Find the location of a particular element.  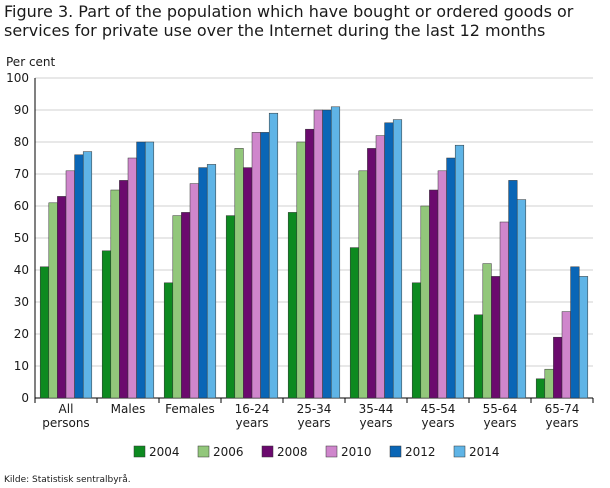

x-tick-label: 25-34 is located at coordinates (314, 409).